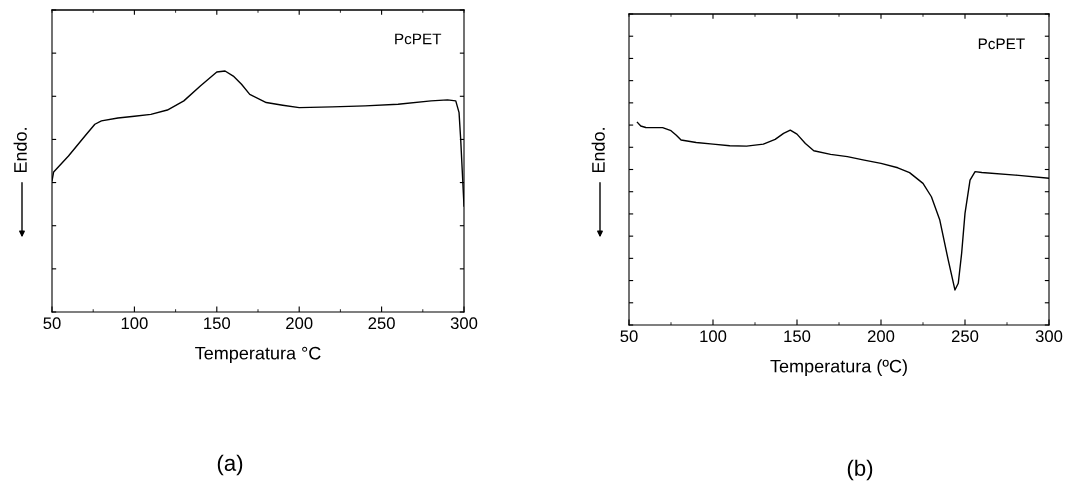 Image resolution: width=1071 pixels, height=495 pixels. What do you see at coordinates (838, 368) in the screenshot?
I see `x-axis-title: Temperatura (ºC)` at bounding box center [838, 368].